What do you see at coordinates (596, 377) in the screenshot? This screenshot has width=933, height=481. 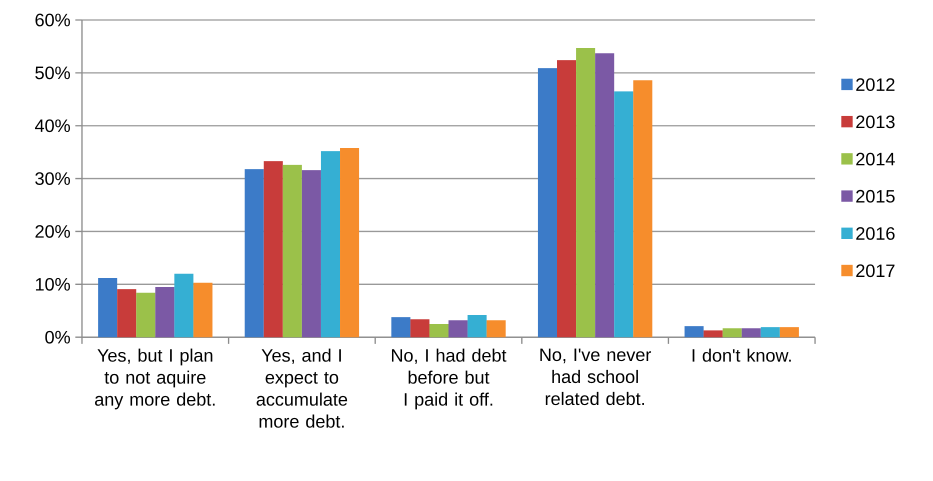 I see `x-tick-label: No, I've never had school related debt.` at bounding box center [596, 377].